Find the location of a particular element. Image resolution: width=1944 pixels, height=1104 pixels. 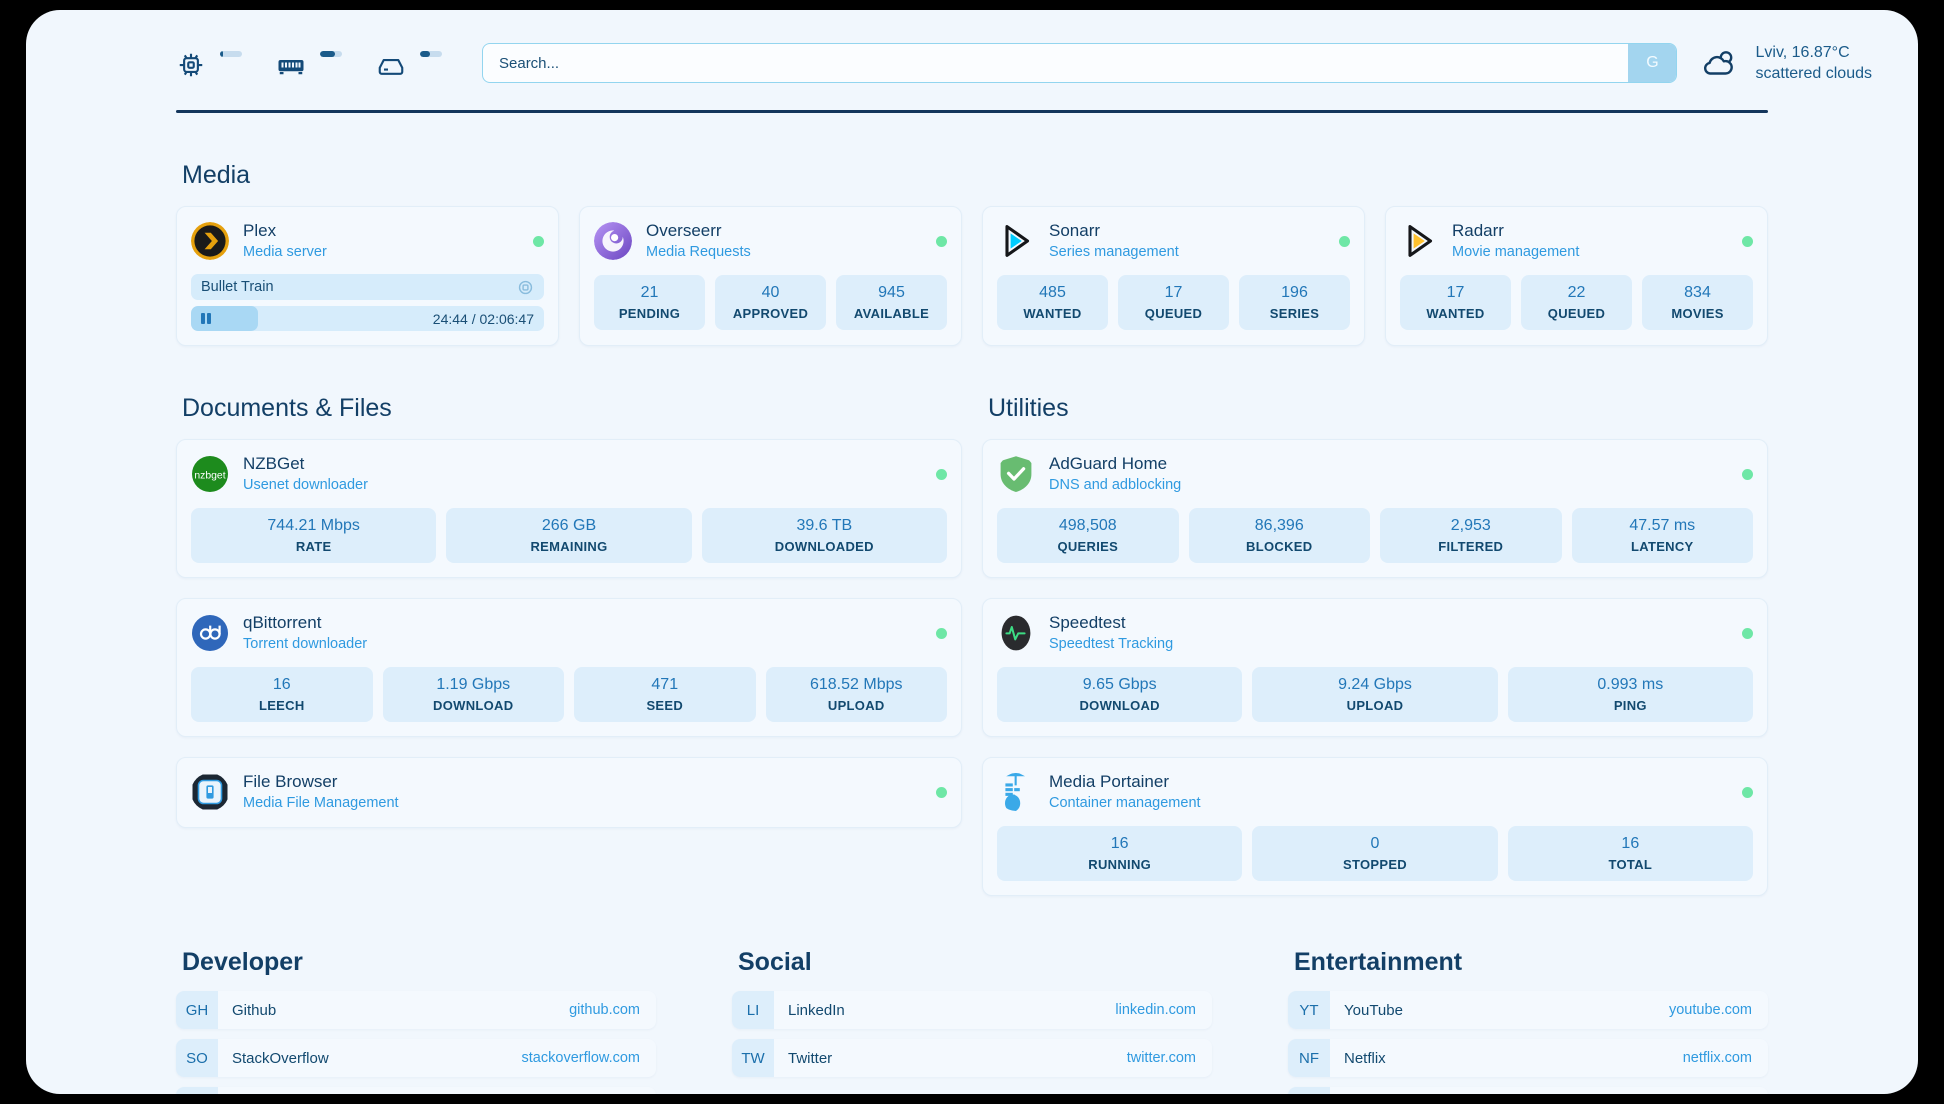

stat-tile: 16 TOTAL is located at coordinates (1630, 854).